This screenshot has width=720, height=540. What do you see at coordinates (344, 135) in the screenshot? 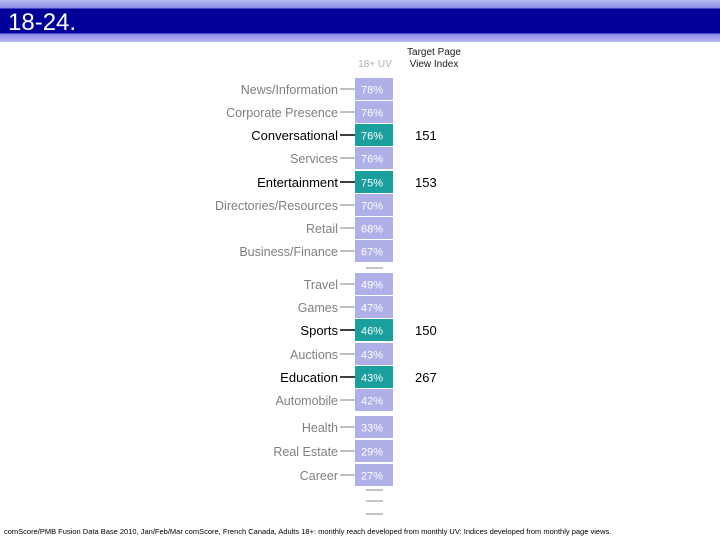
I see `category-row: Conversational 76% 151` at bounding box center [344, 135].